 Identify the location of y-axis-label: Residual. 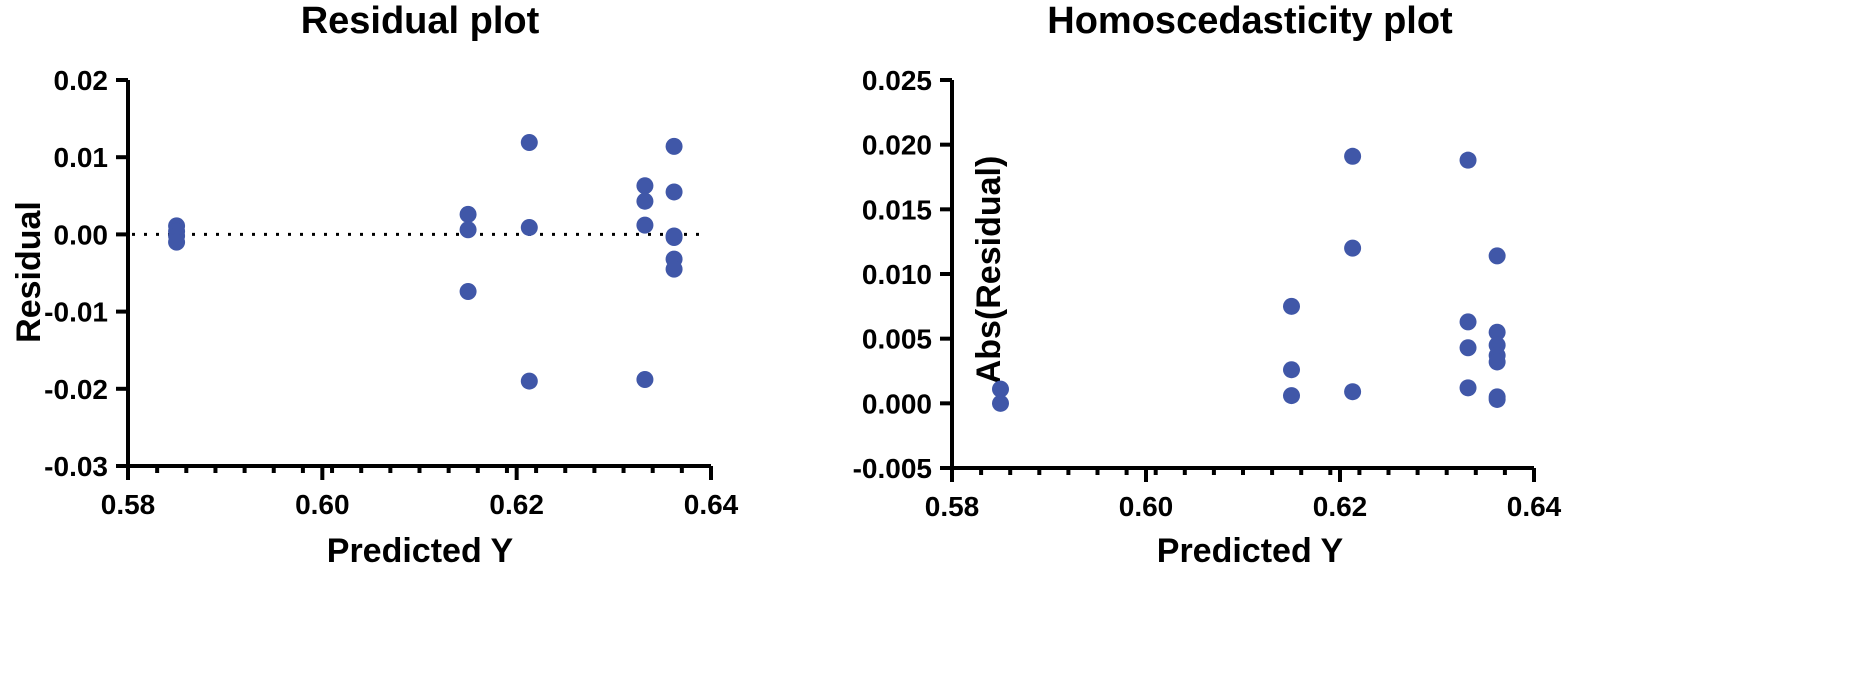
(29, 272).